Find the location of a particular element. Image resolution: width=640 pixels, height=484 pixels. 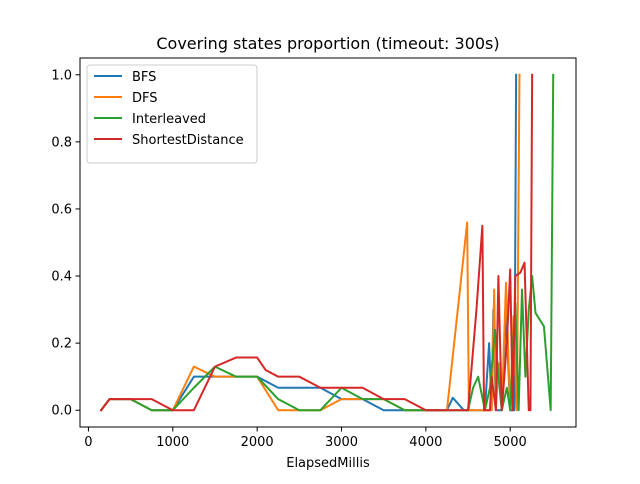

x-tick-label: 4000 is located at coordinates (425, 442).